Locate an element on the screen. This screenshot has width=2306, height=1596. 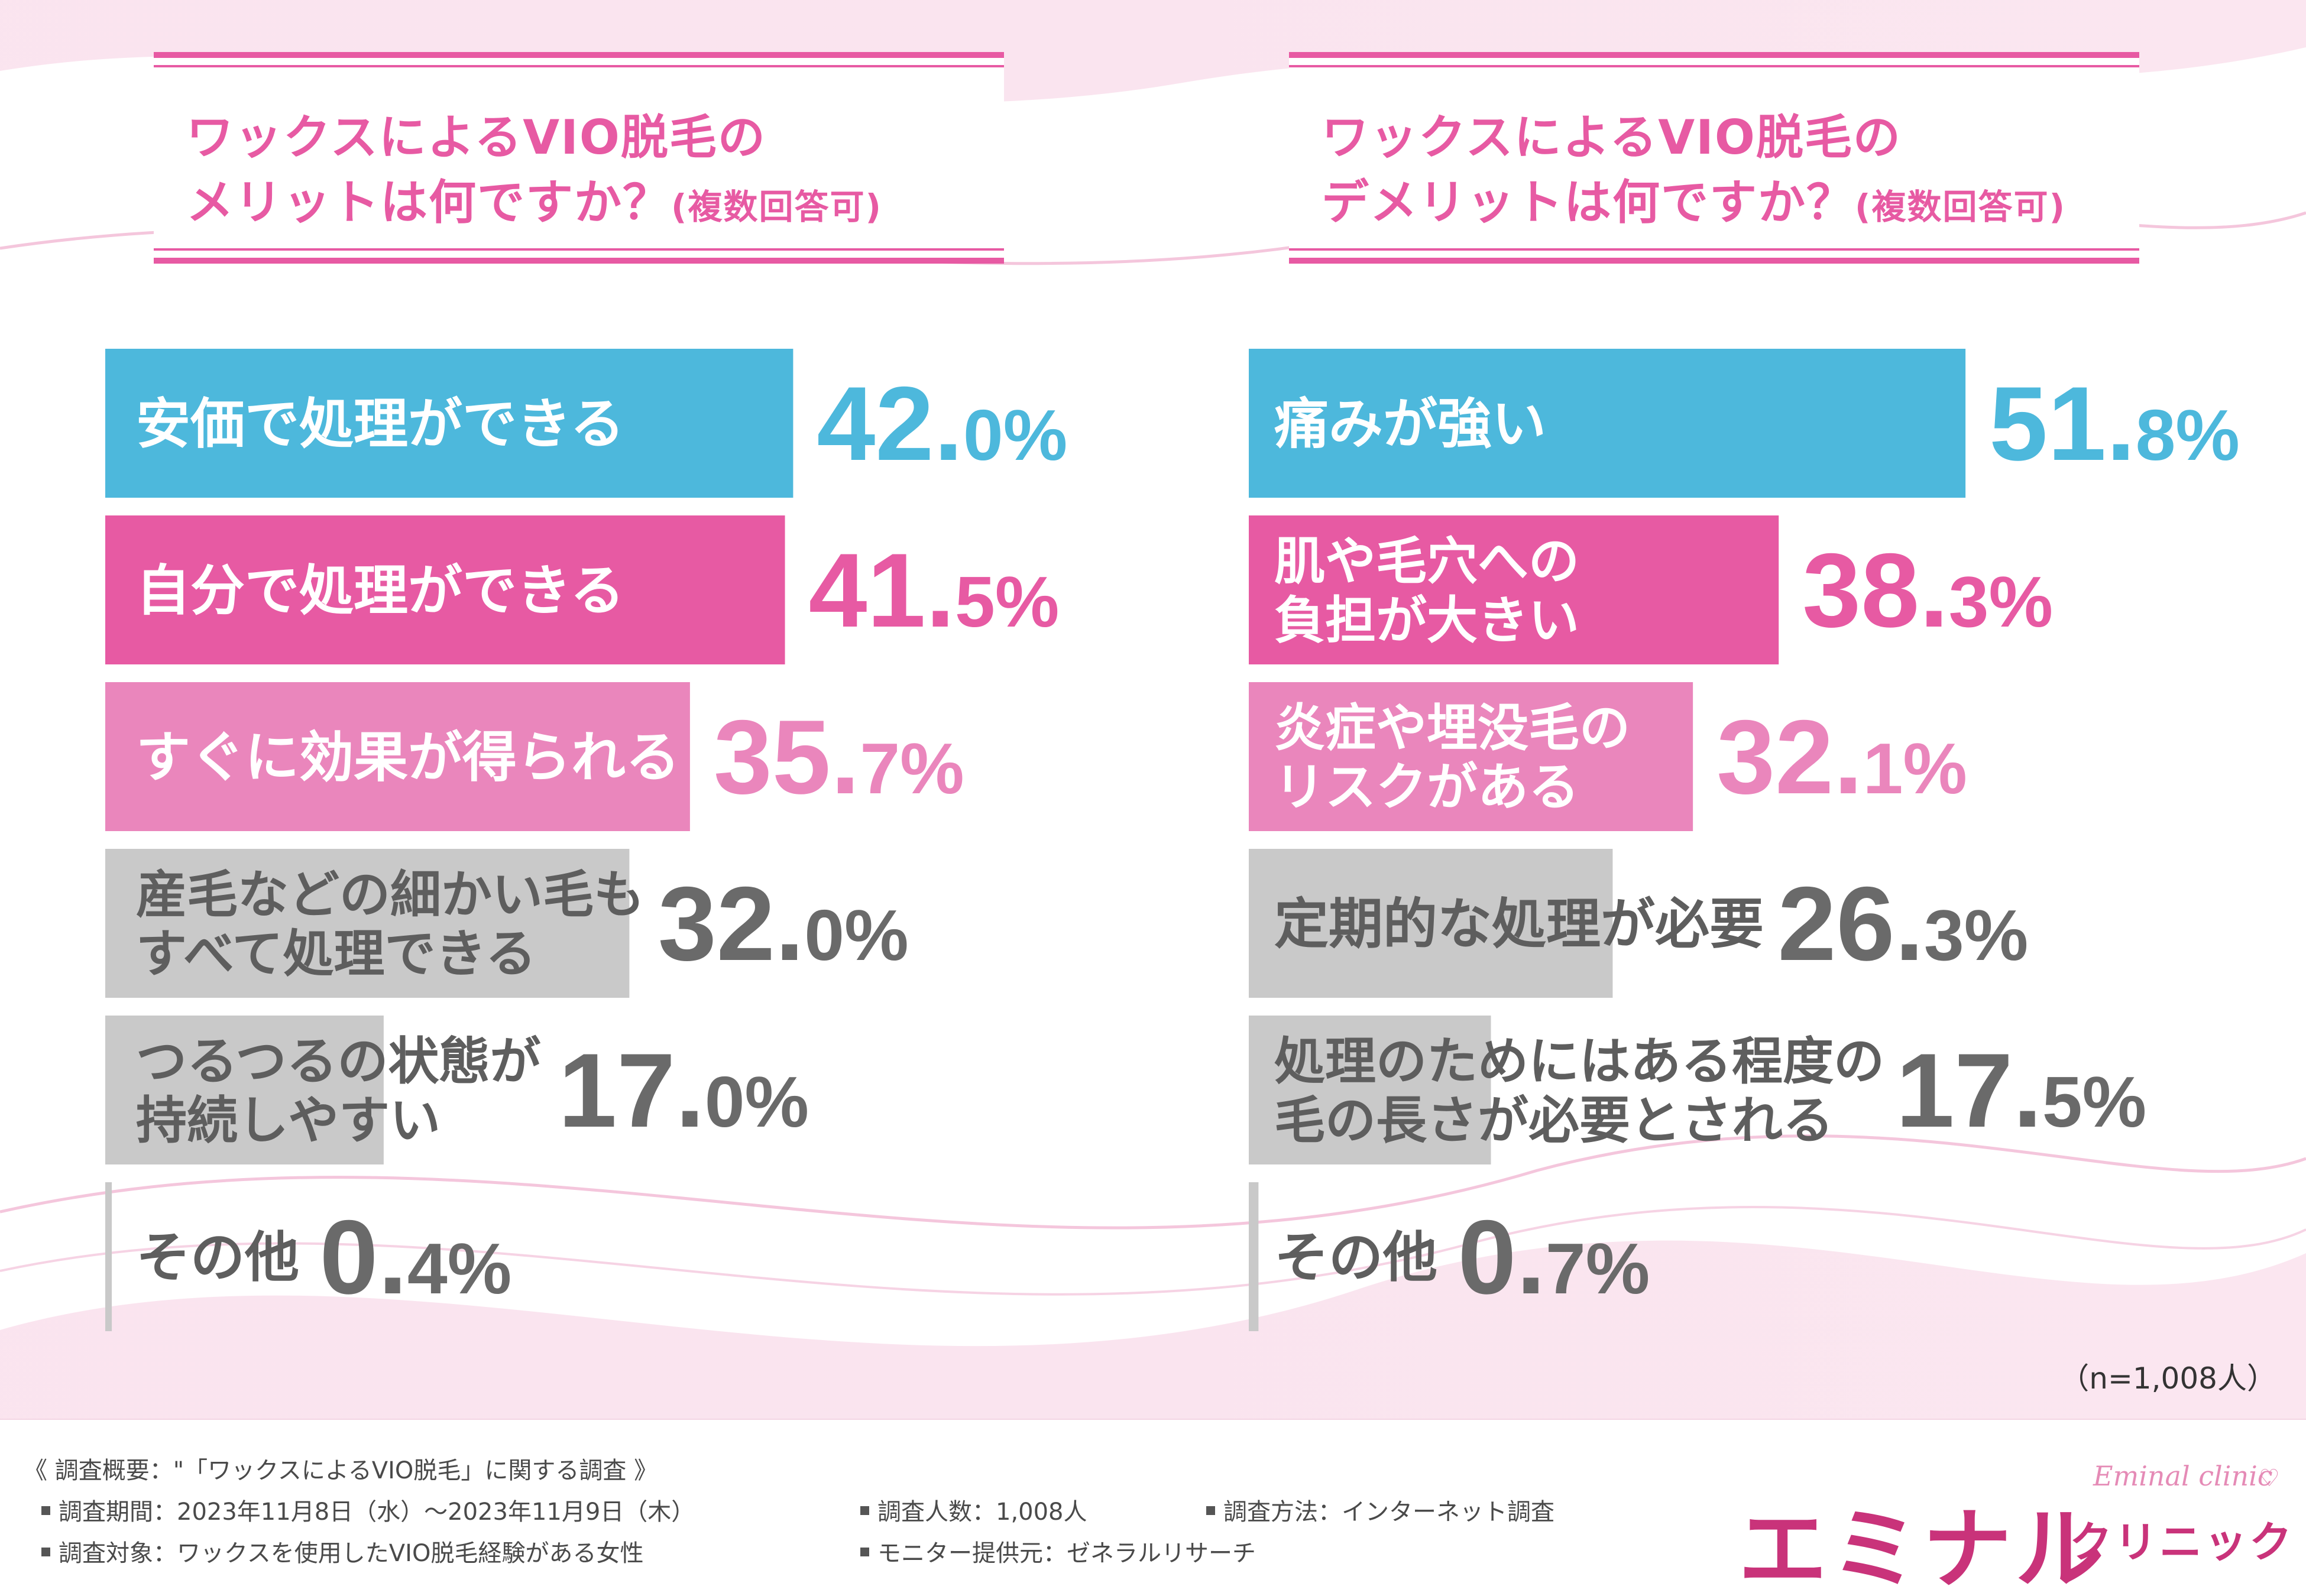
demerit-value-dec-5: 7% is located at coordinates (1598, 1269).